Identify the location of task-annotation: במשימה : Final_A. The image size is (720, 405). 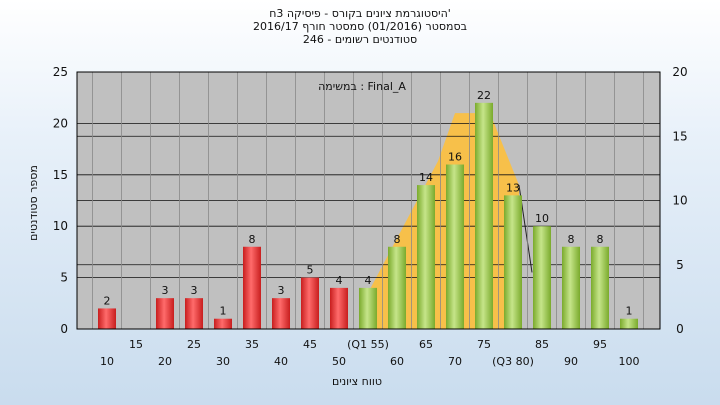
(362, 86).